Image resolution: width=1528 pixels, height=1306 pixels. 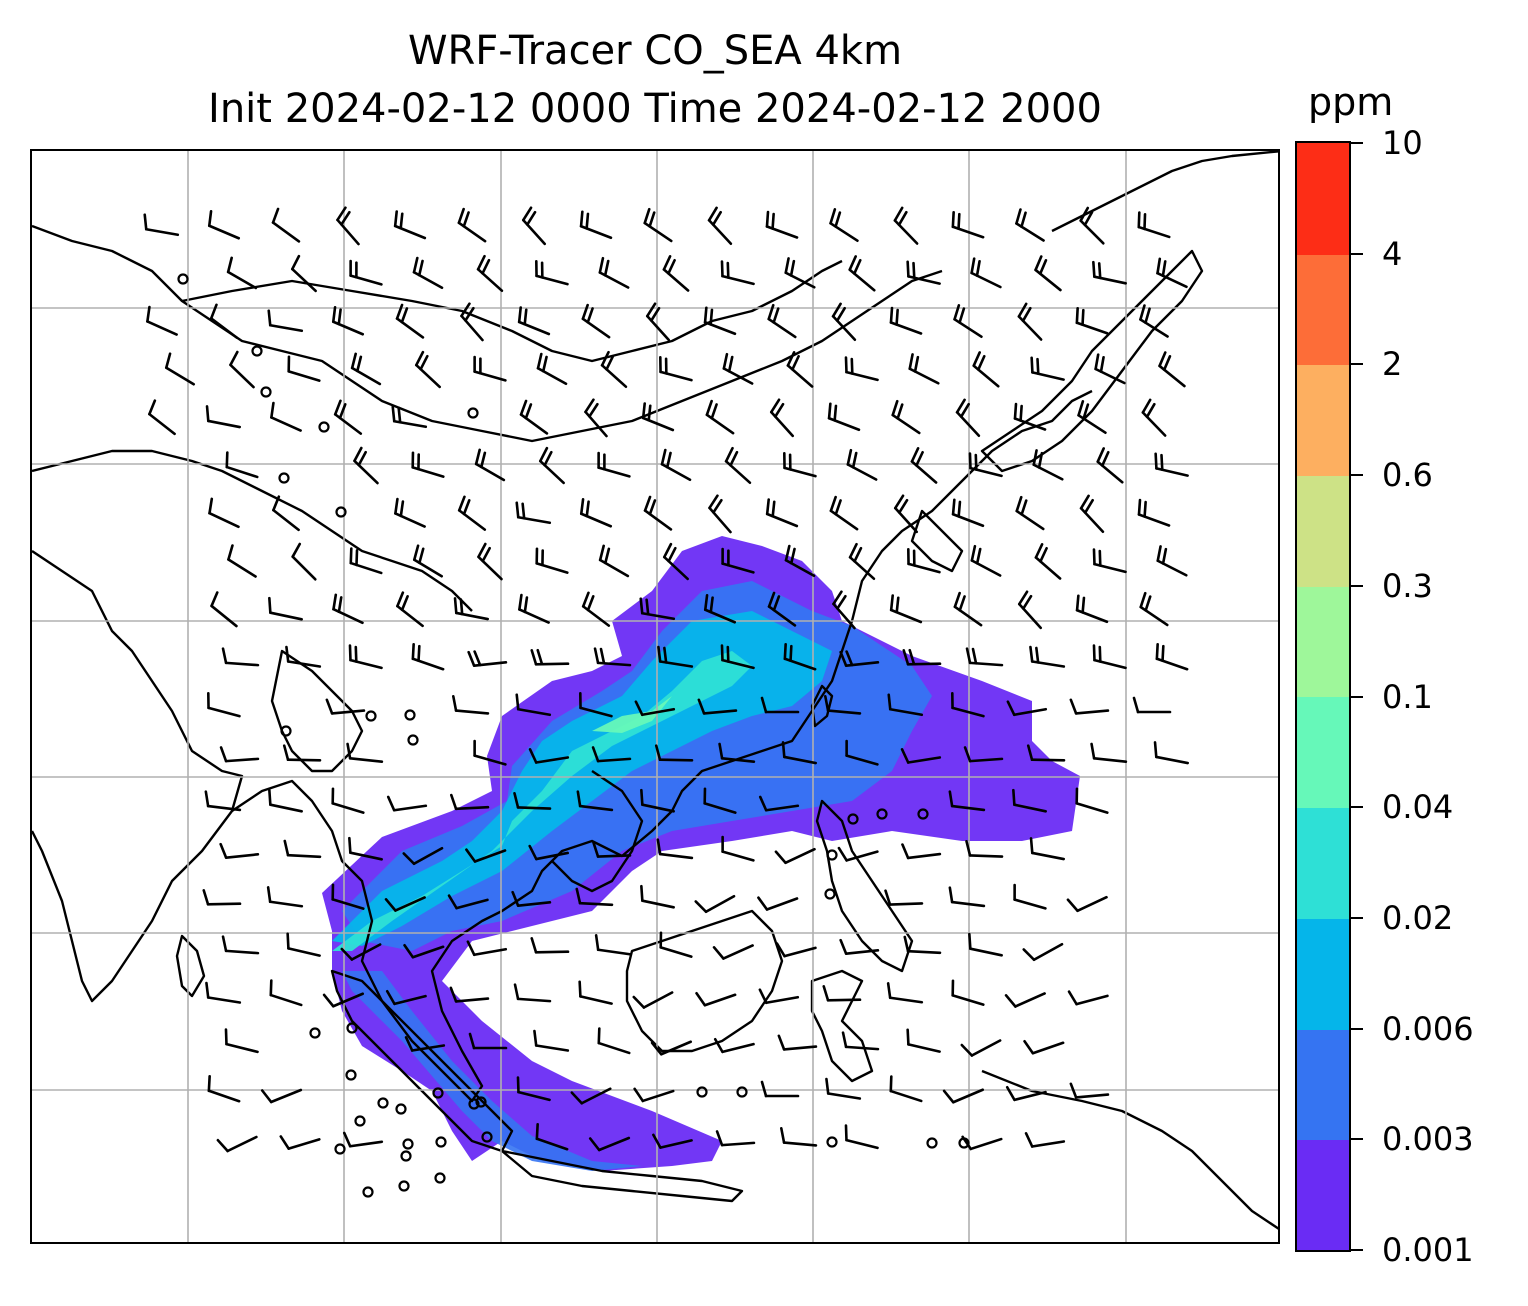 What do you see at coordinates (1351, 102) in the screenshot?
I see `colorbar-unit-label: ppm` at bounding box center [1351, 102].